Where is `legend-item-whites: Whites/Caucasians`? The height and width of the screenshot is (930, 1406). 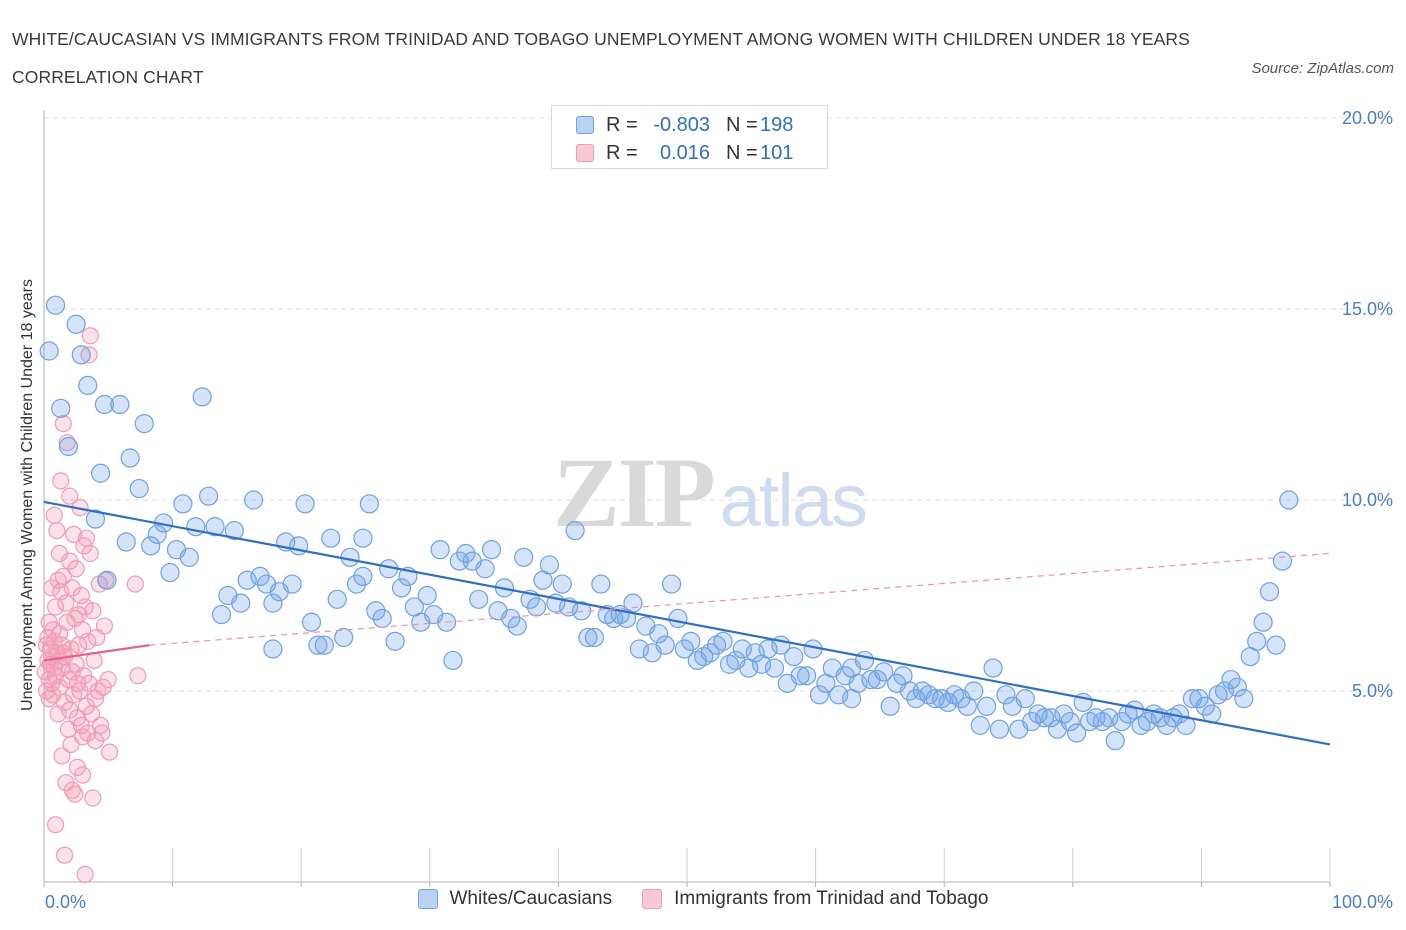 legend-item-whites: Whites/Caucasians is located at coordinates (515, 899).